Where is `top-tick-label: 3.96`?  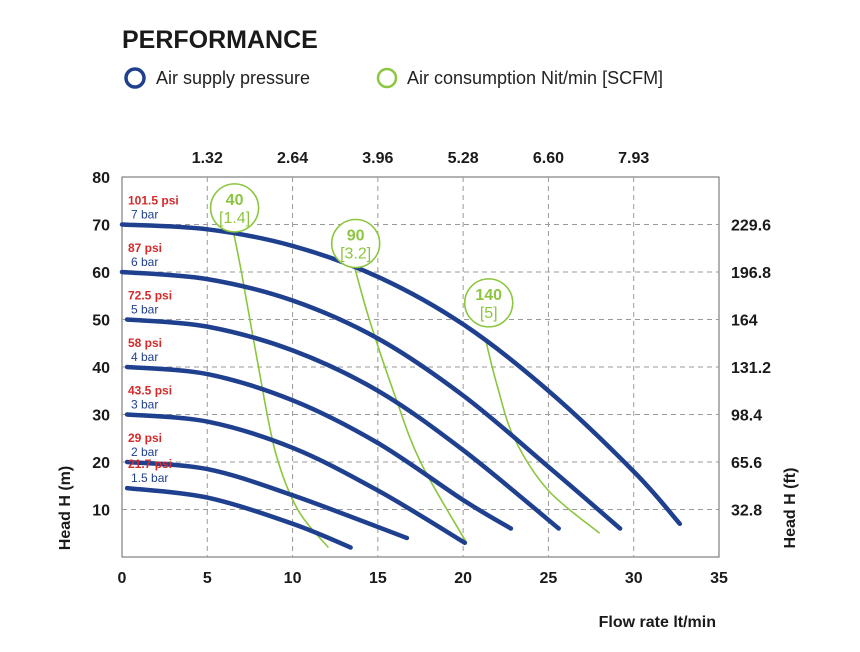
top-tick-label: 3.96 is located at coordinates (377, 158).